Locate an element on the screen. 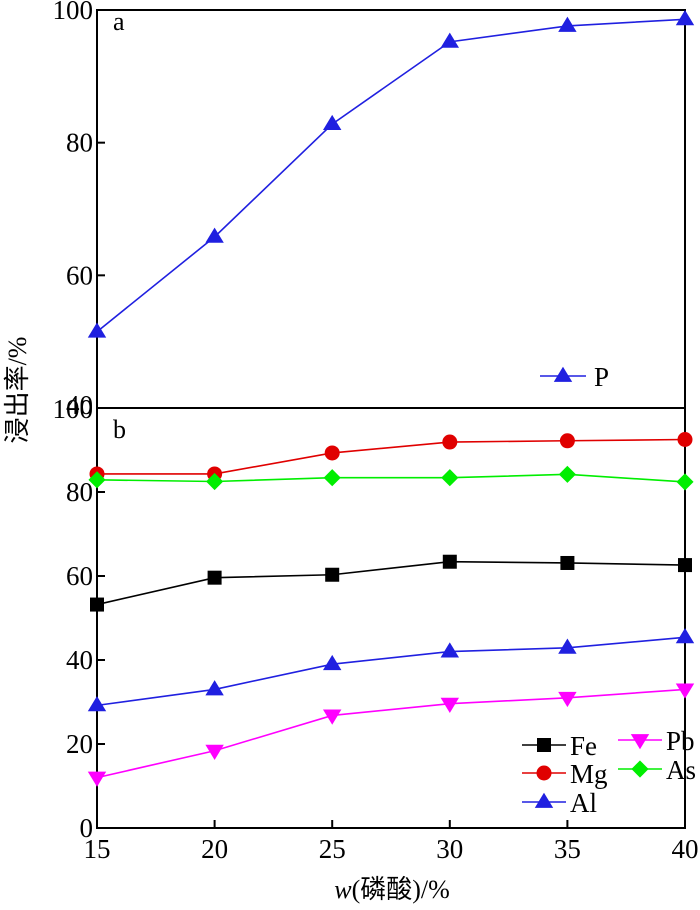 This screenshot has width=700, height=910. x-tick-label: 20 is located at coordinates (214, 849).